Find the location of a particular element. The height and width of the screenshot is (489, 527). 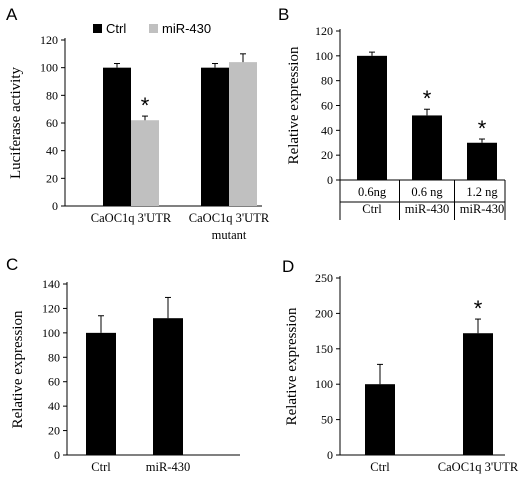

y-tick-label: 200 is located at coordinates (324, 313).